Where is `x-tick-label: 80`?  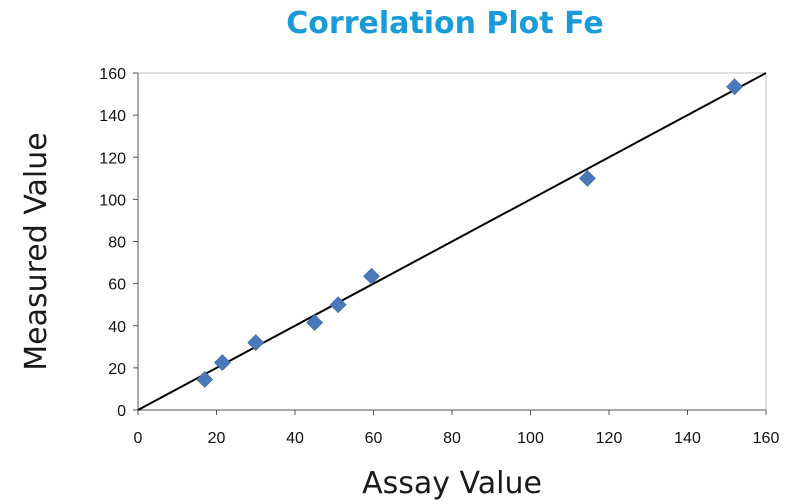
x-tick-label: 80 is located at coordinates (452, 438).